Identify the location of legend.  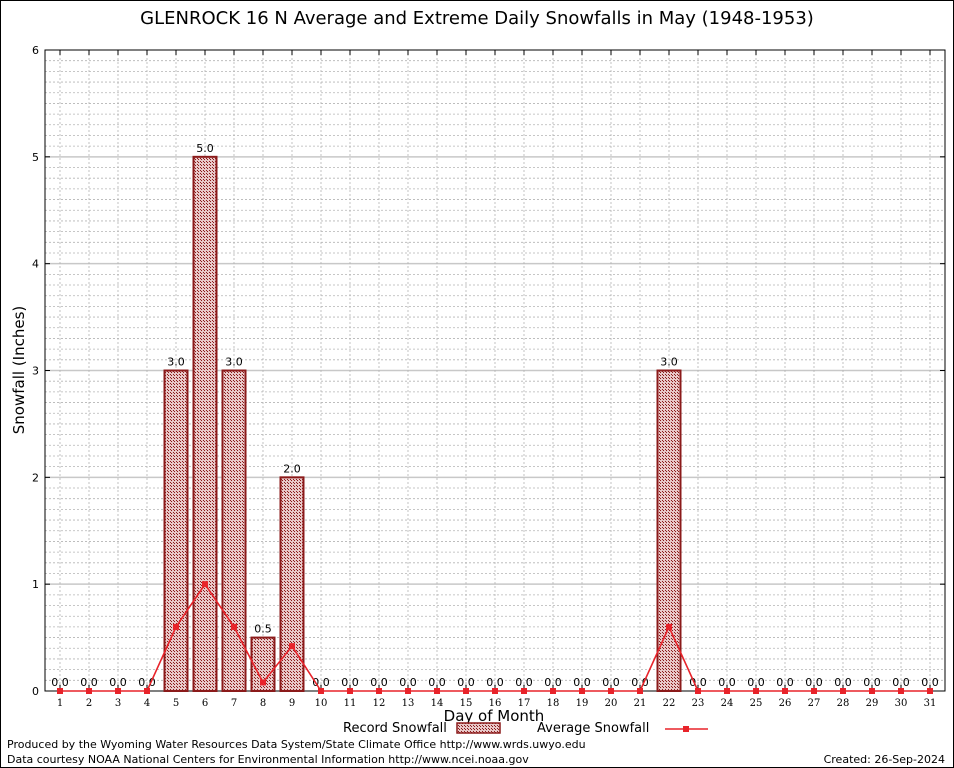
(582, 728).